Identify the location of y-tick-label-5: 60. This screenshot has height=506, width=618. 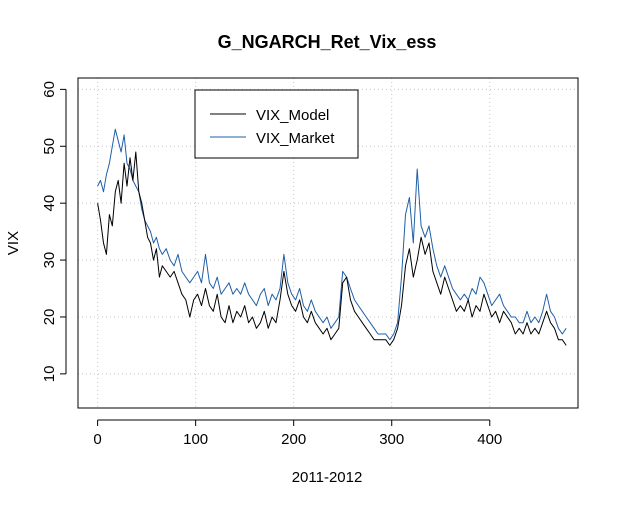
(49, 89).